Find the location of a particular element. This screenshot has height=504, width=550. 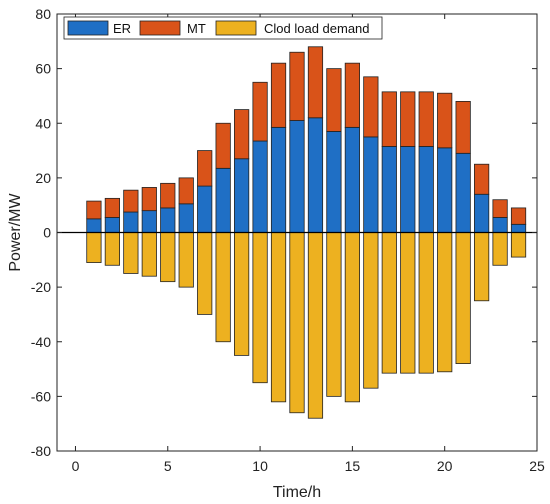

x-axis-title: Time/h is located at coordinates (297, 492).